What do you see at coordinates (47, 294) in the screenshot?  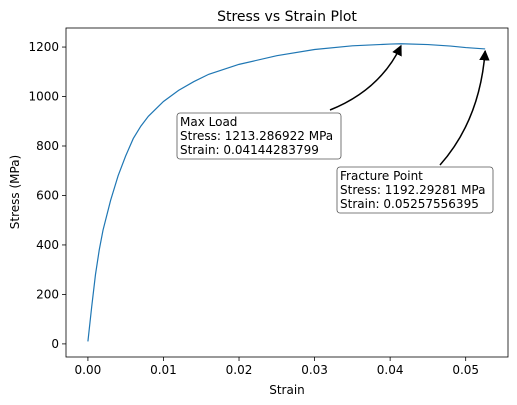 I see `y-tick-label: 200` at bounding box center [47, 294].